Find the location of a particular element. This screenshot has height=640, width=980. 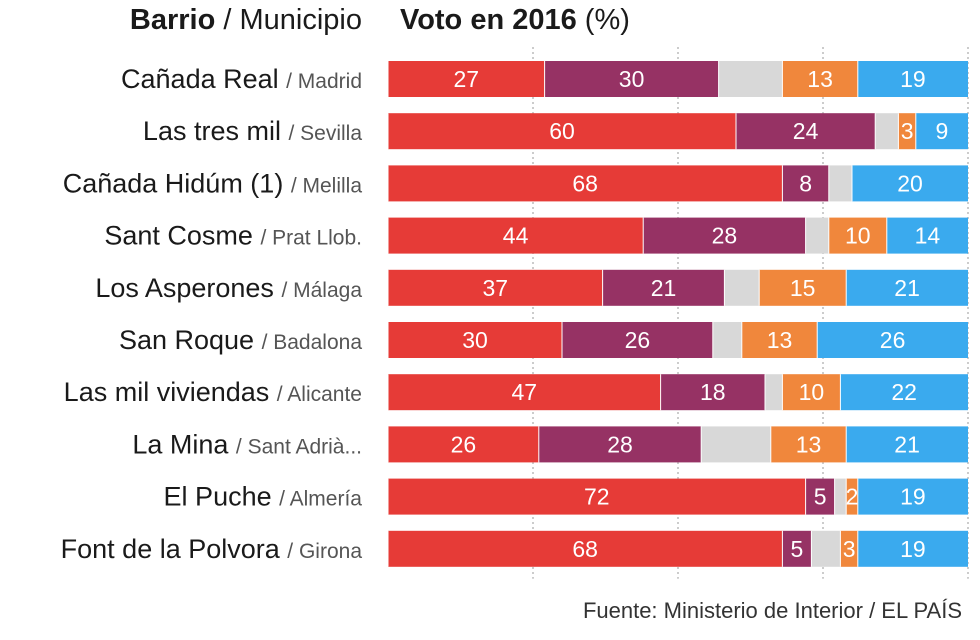

data-label: 47 is located at coordinates (525, 392).